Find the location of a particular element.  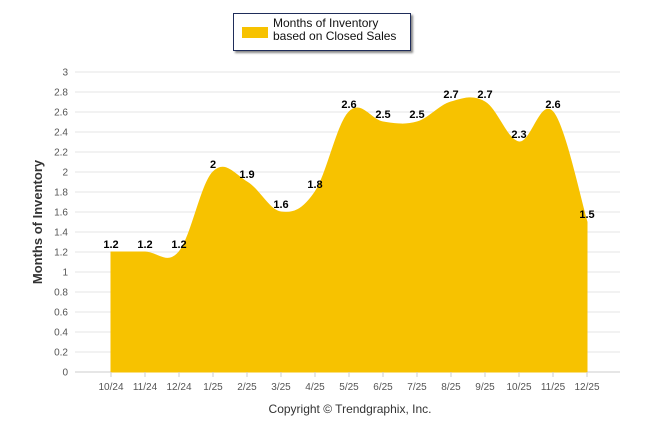

x-tick-label: 12/25 is located at coordinates (586, 387).